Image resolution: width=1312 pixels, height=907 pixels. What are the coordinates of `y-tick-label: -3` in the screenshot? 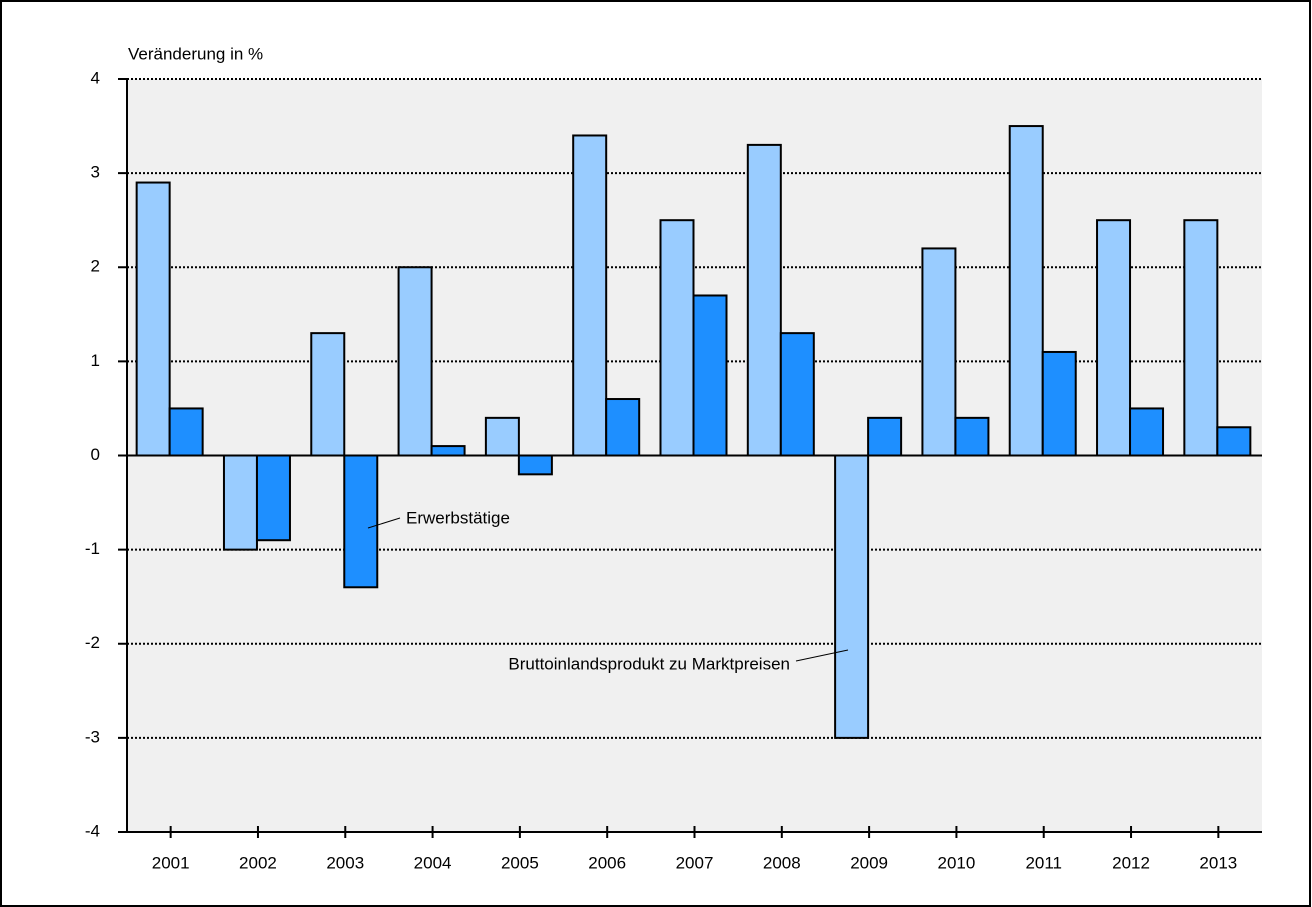 It's located at (92, 736).